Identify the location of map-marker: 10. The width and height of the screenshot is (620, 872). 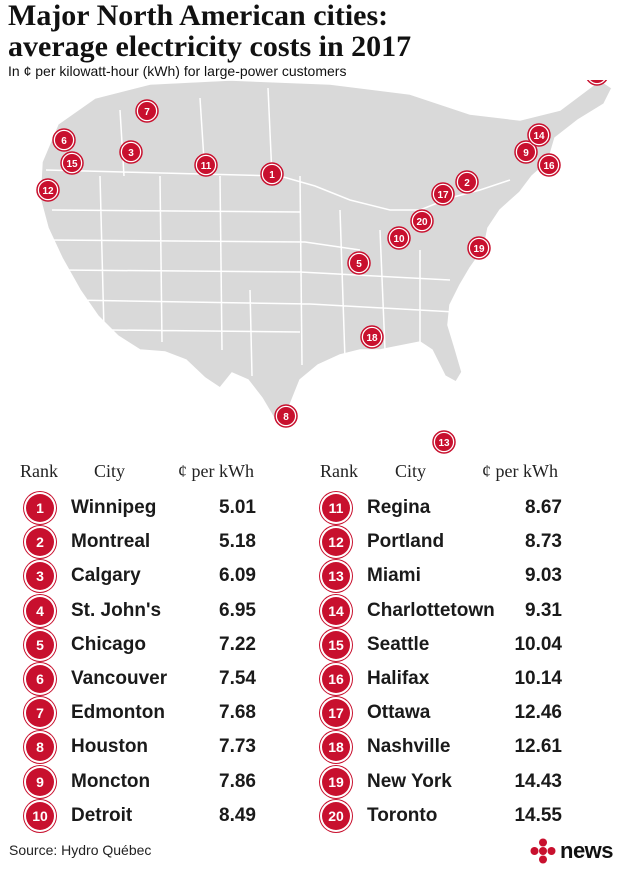
(399, 238).